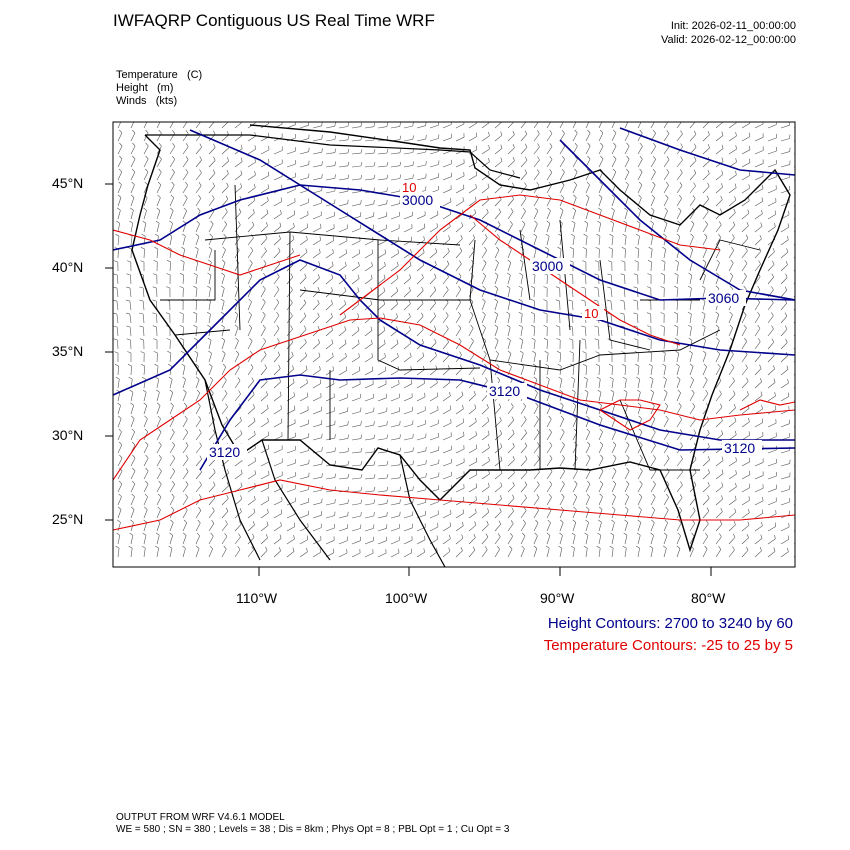 The width and height of the screenshot is (850, 850). Describe the element at coordinates (68, 435) in the screenshot. I see `lat-label-30: 30°N` at that location.